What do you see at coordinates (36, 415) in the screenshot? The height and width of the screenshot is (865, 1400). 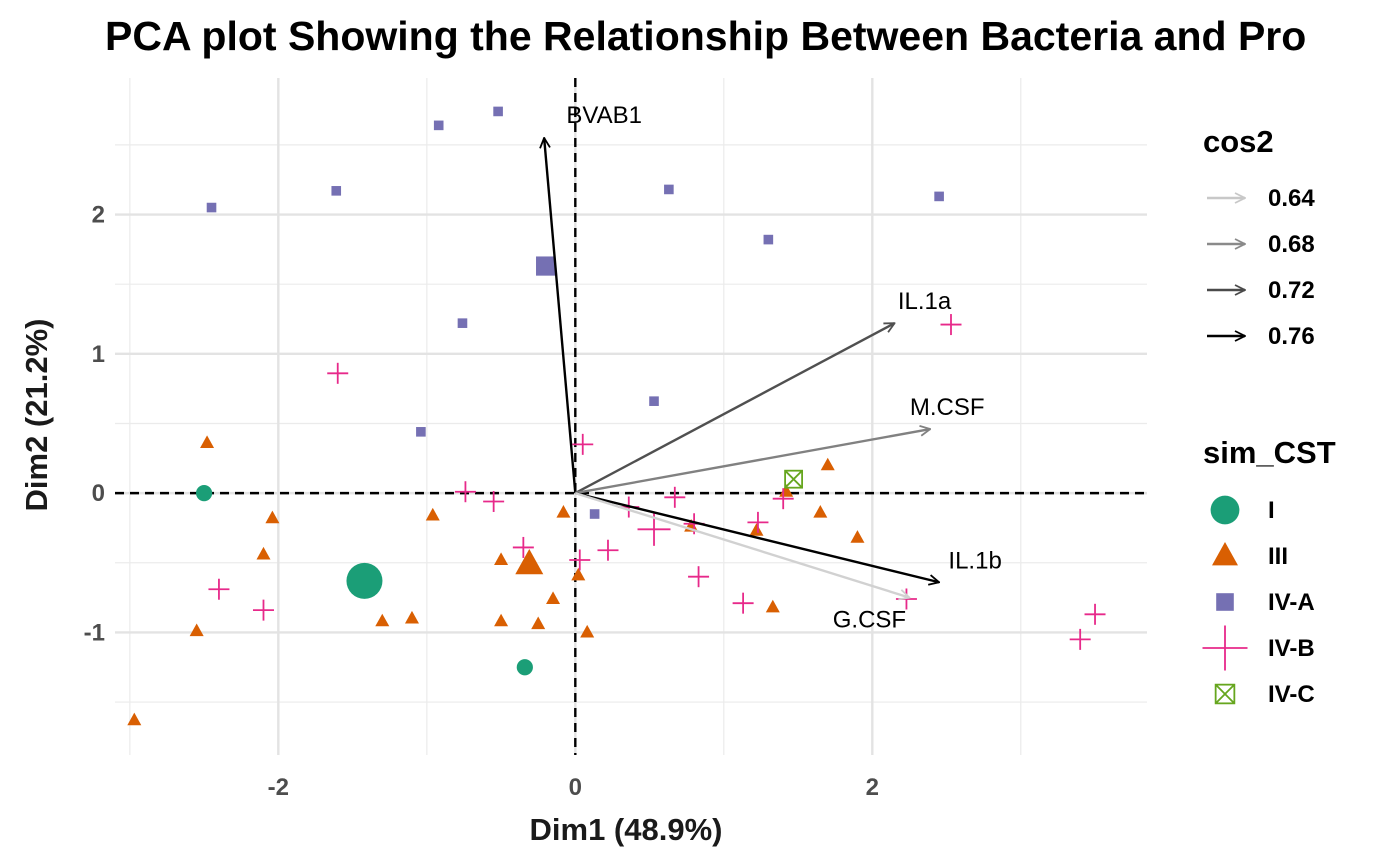 I see `y-axis-title: Dim2 (21.2%)` at bounding box center [36, 415].